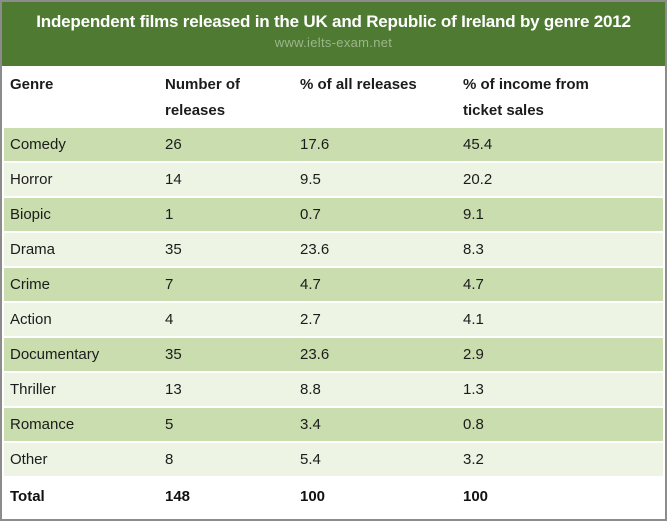 Image resolution: width=667 pixels, height=521 pixels. What do you see at coordinates (333, 424) in the screenshot?
I see `table-row-romance: Romance 5 3.4 0.8` at bounding box center [333, 424].